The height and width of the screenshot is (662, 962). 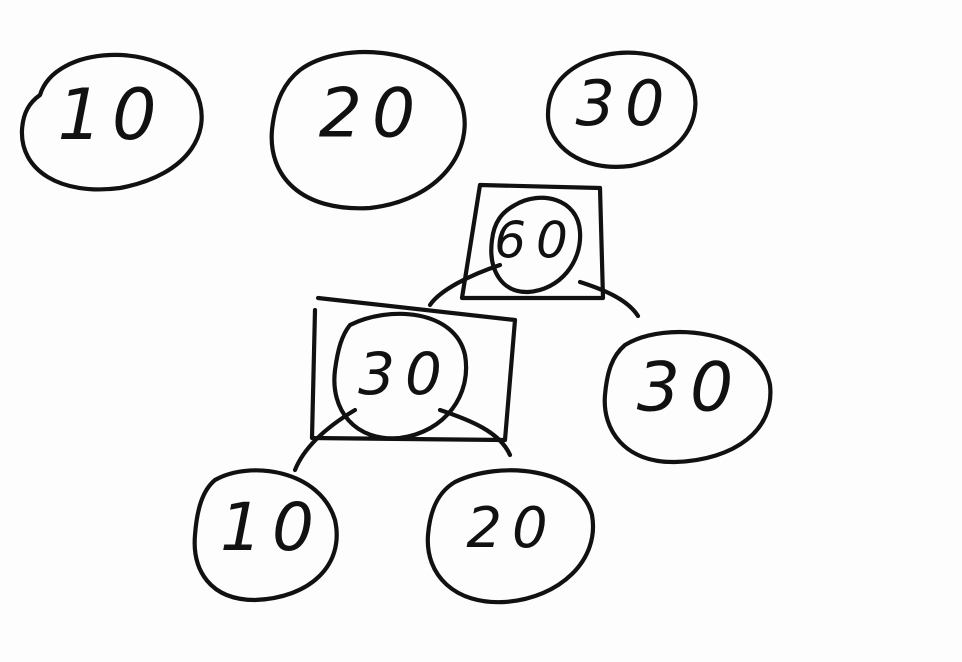 I want to click on left-box, so click(x=413, y=369).